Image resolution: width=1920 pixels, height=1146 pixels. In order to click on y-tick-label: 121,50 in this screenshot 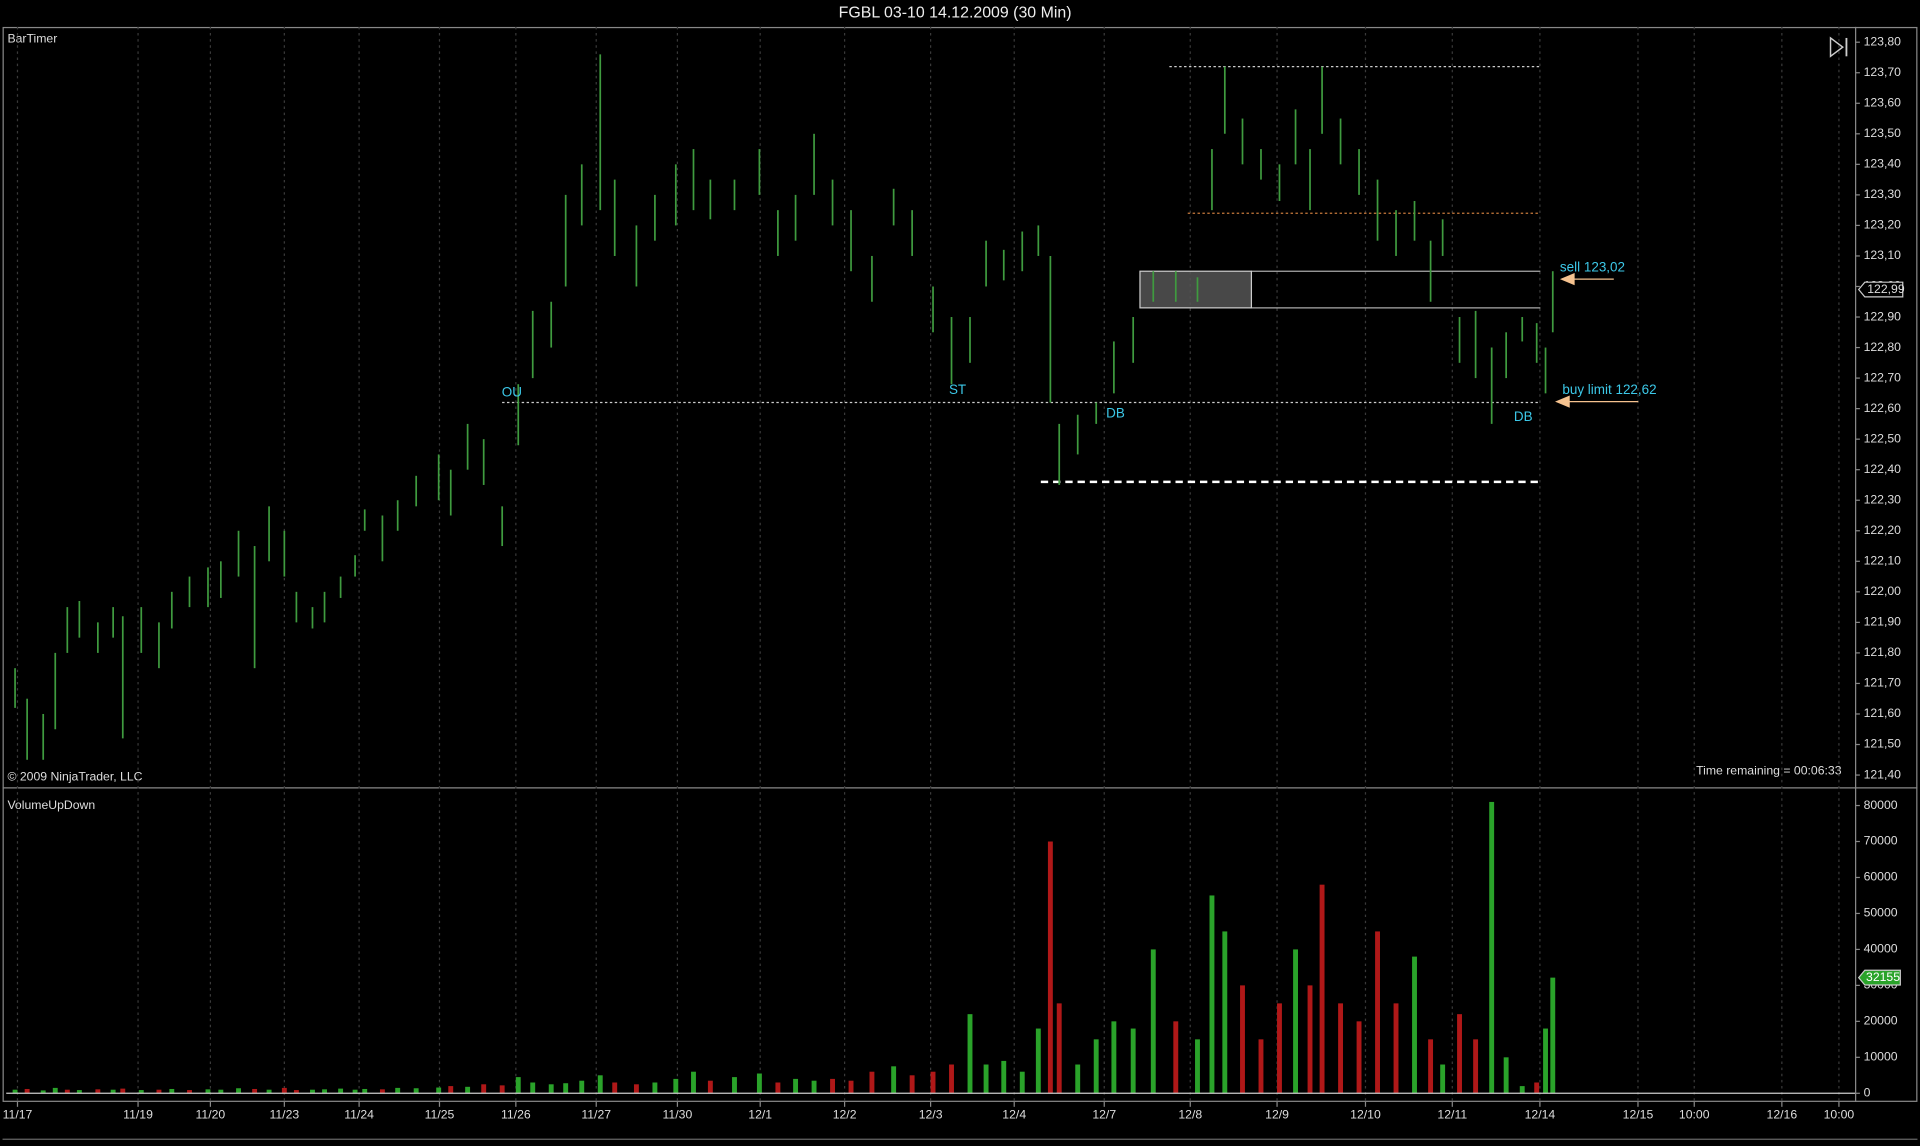, I will do `click(1883, 744)`.